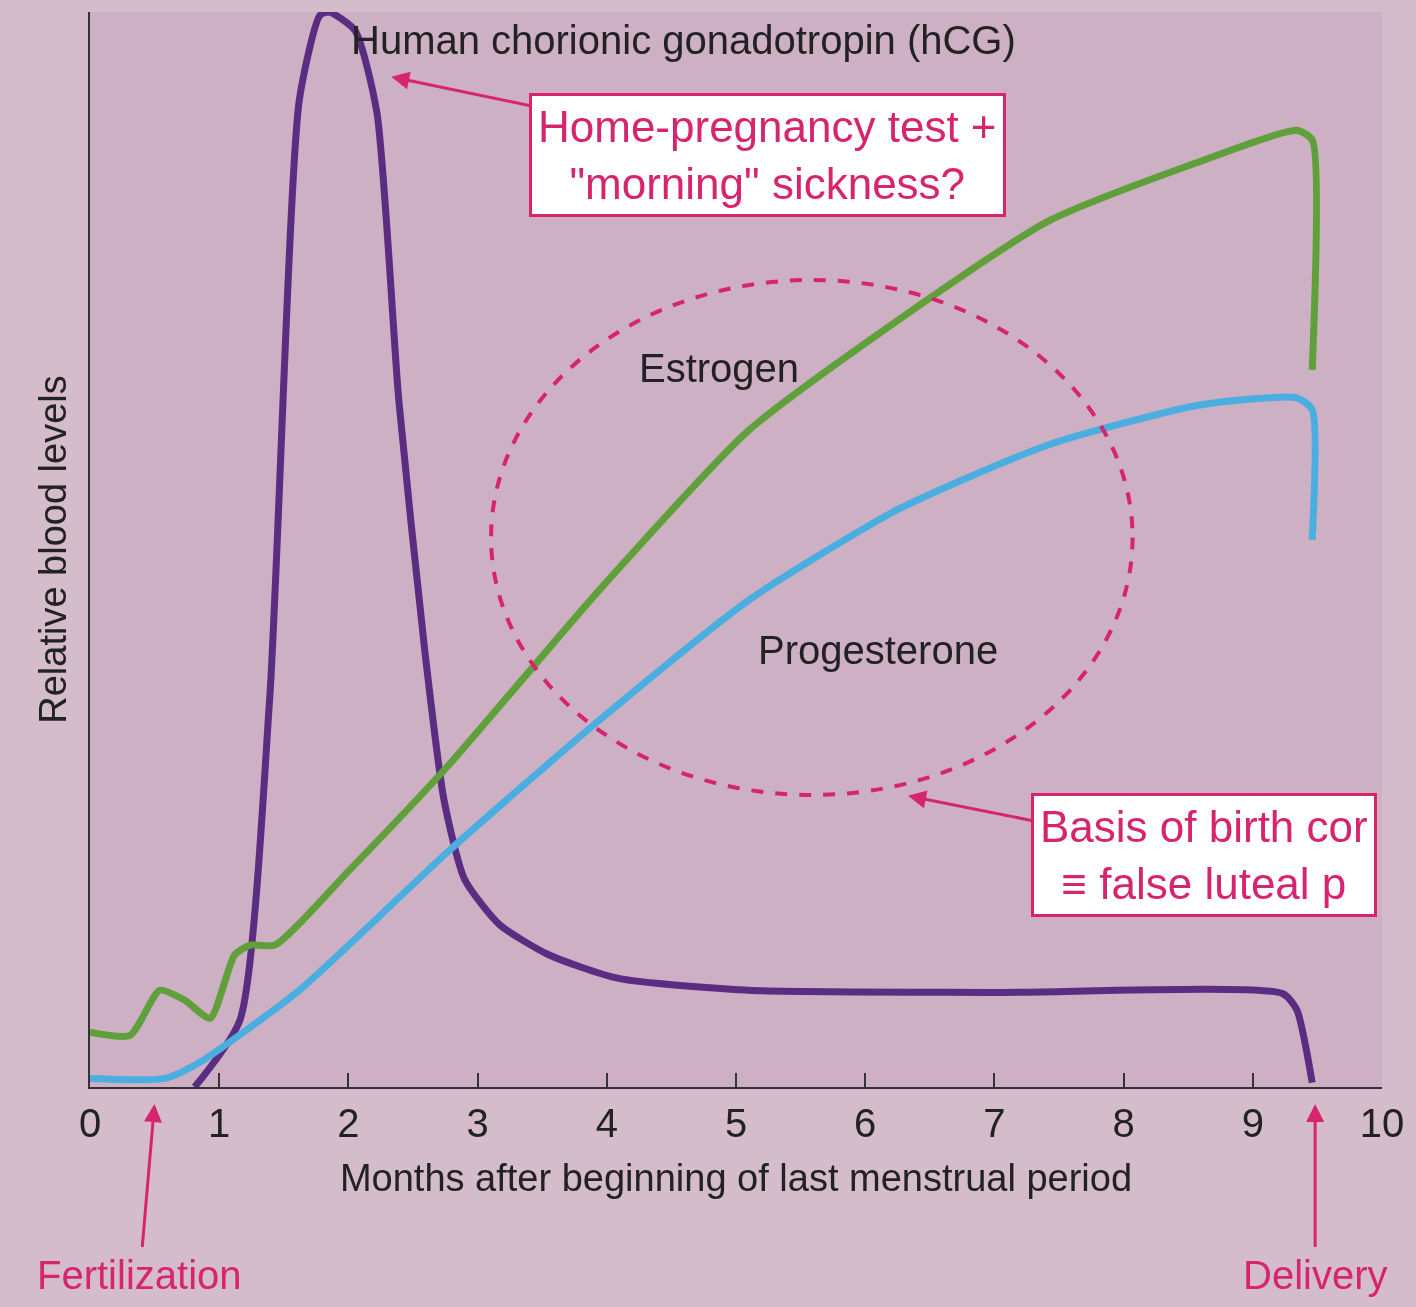 This screenshot has width=1416, height=1307. What do you see at coordinates (994, 1123) in the screenshot?
I see `x-tick-label: 7` at bounding box center [994, 1123].